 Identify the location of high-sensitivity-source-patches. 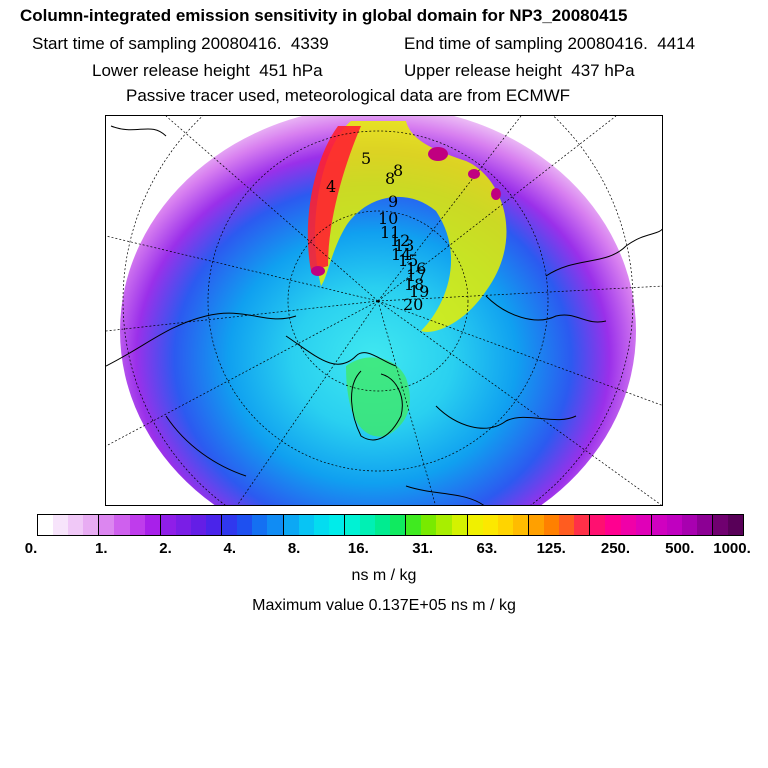
(406, 211).